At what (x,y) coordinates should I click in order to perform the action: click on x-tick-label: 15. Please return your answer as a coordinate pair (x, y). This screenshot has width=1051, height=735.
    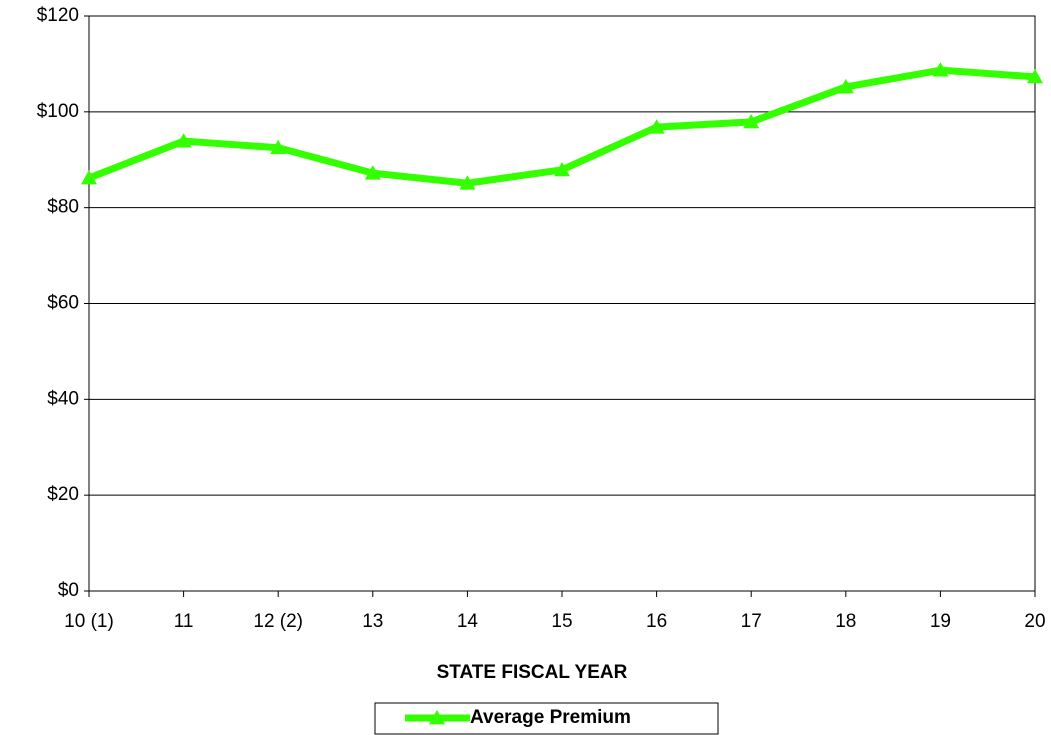
    Looking at the image, I should click on (561, 621).